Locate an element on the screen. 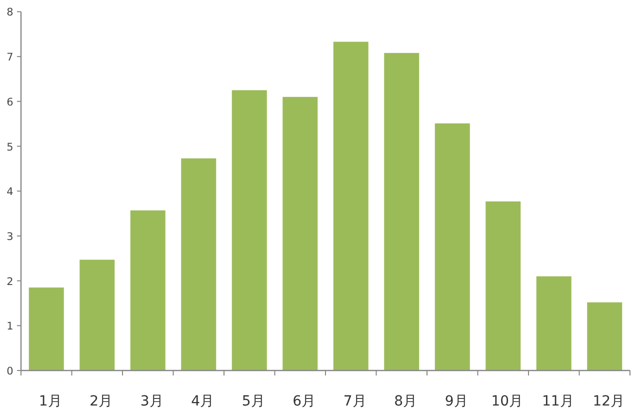  x-tick-label: 11月 is located at coordinates (558, 402).